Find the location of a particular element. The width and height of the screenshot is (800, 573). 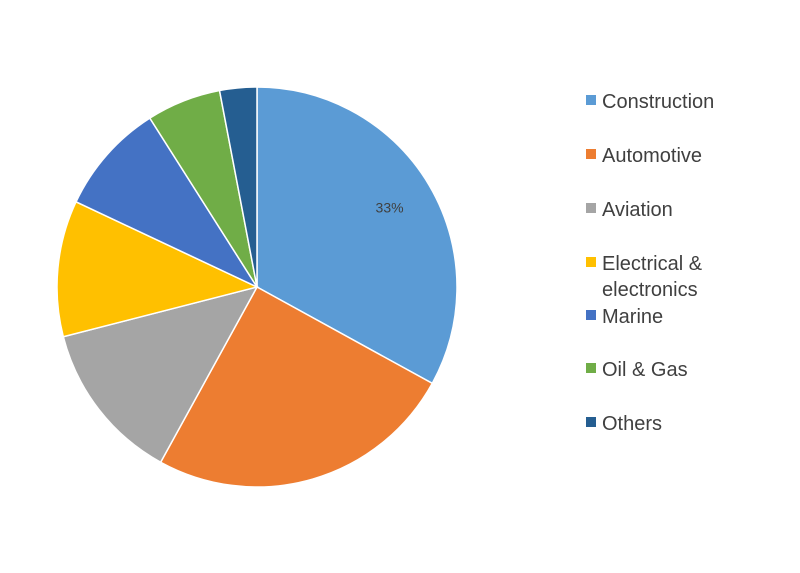

legend-item-construction: Construction is located at coordinates (669, 102).